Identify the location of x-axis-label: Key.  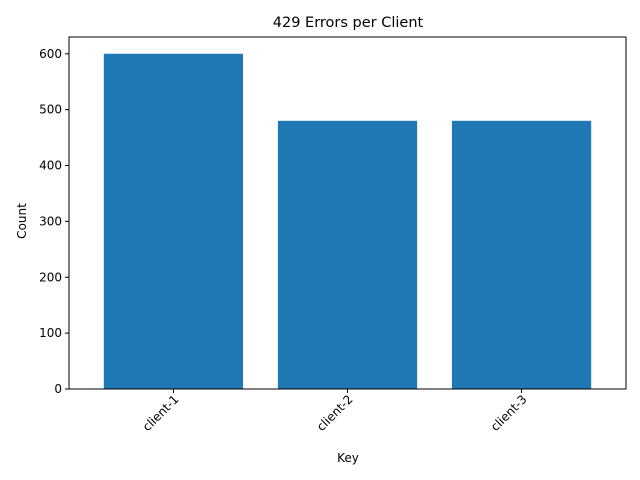
(348, 458).